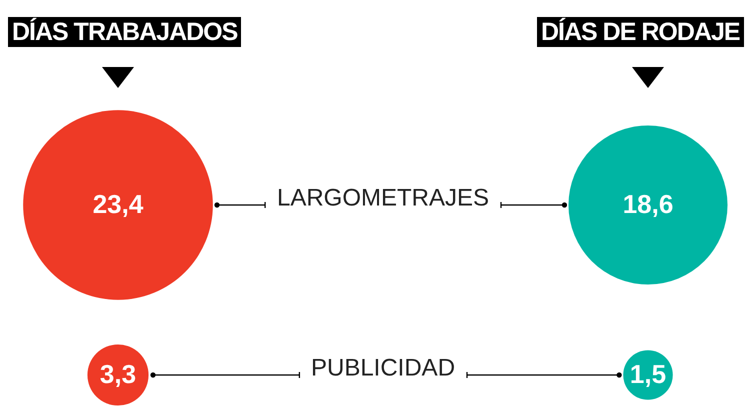 The width and height of the screenshot is (746, 412). I want to click on data-label: 1,5, so click(648, 374).